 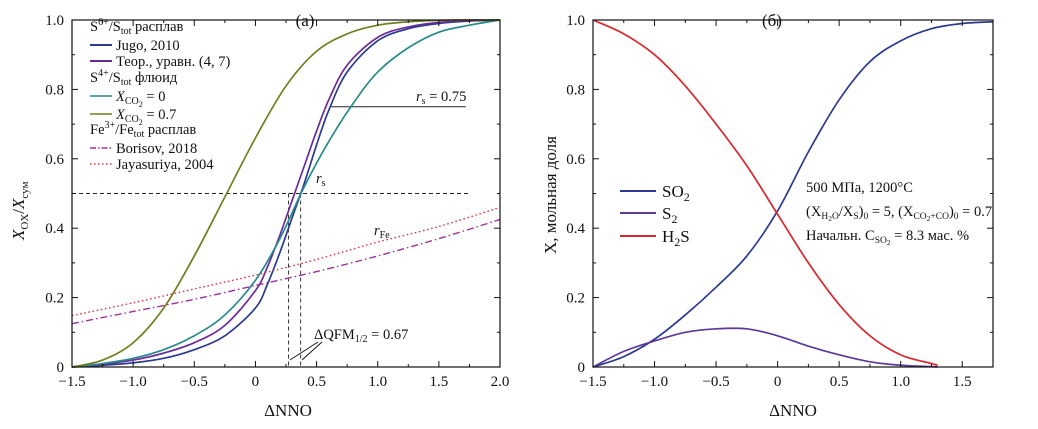 I want to click on panel-b-legend: SO2 S2 H2S, so click(x=655, y=215).